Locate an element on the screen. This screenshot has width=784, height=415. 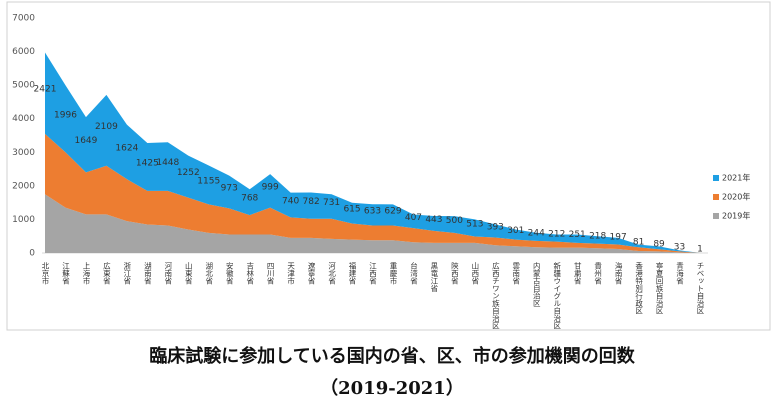
x-tick-label: 山東省 is located at coordinates (188, 273).